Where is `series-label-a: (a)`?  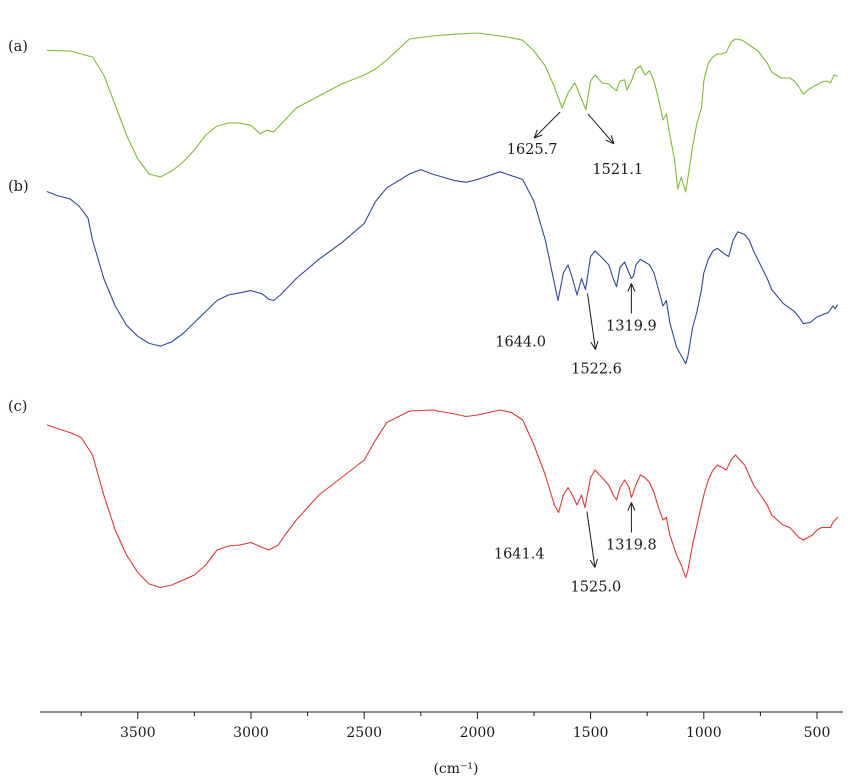
series-label-a: (a) is located at coordinates (18, 47).